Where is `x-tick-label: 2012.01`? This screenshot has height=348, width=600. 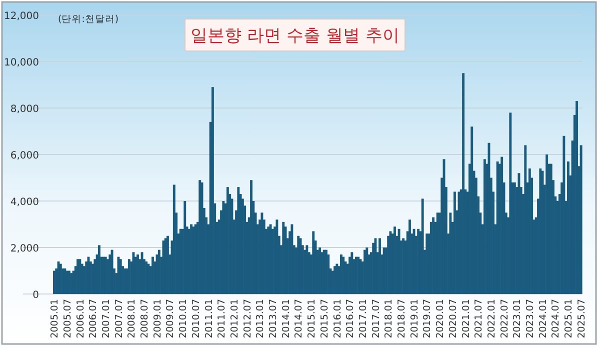 x-tick-label: 2012.01 is located at coordinates (234, 318).